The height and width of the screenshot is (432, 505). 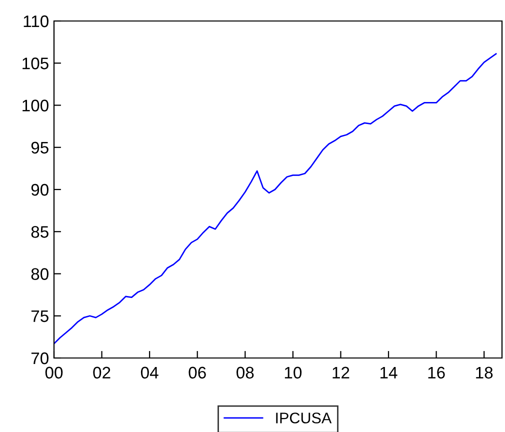 I want to click on y-tick-label: 100, so click(x=35, y=106).